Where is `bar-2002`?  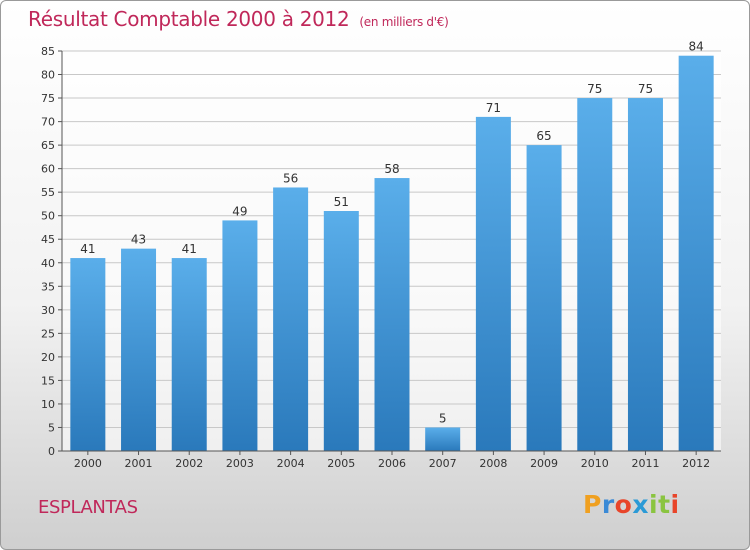 bar-2002 is located at coordinates (189, 354).